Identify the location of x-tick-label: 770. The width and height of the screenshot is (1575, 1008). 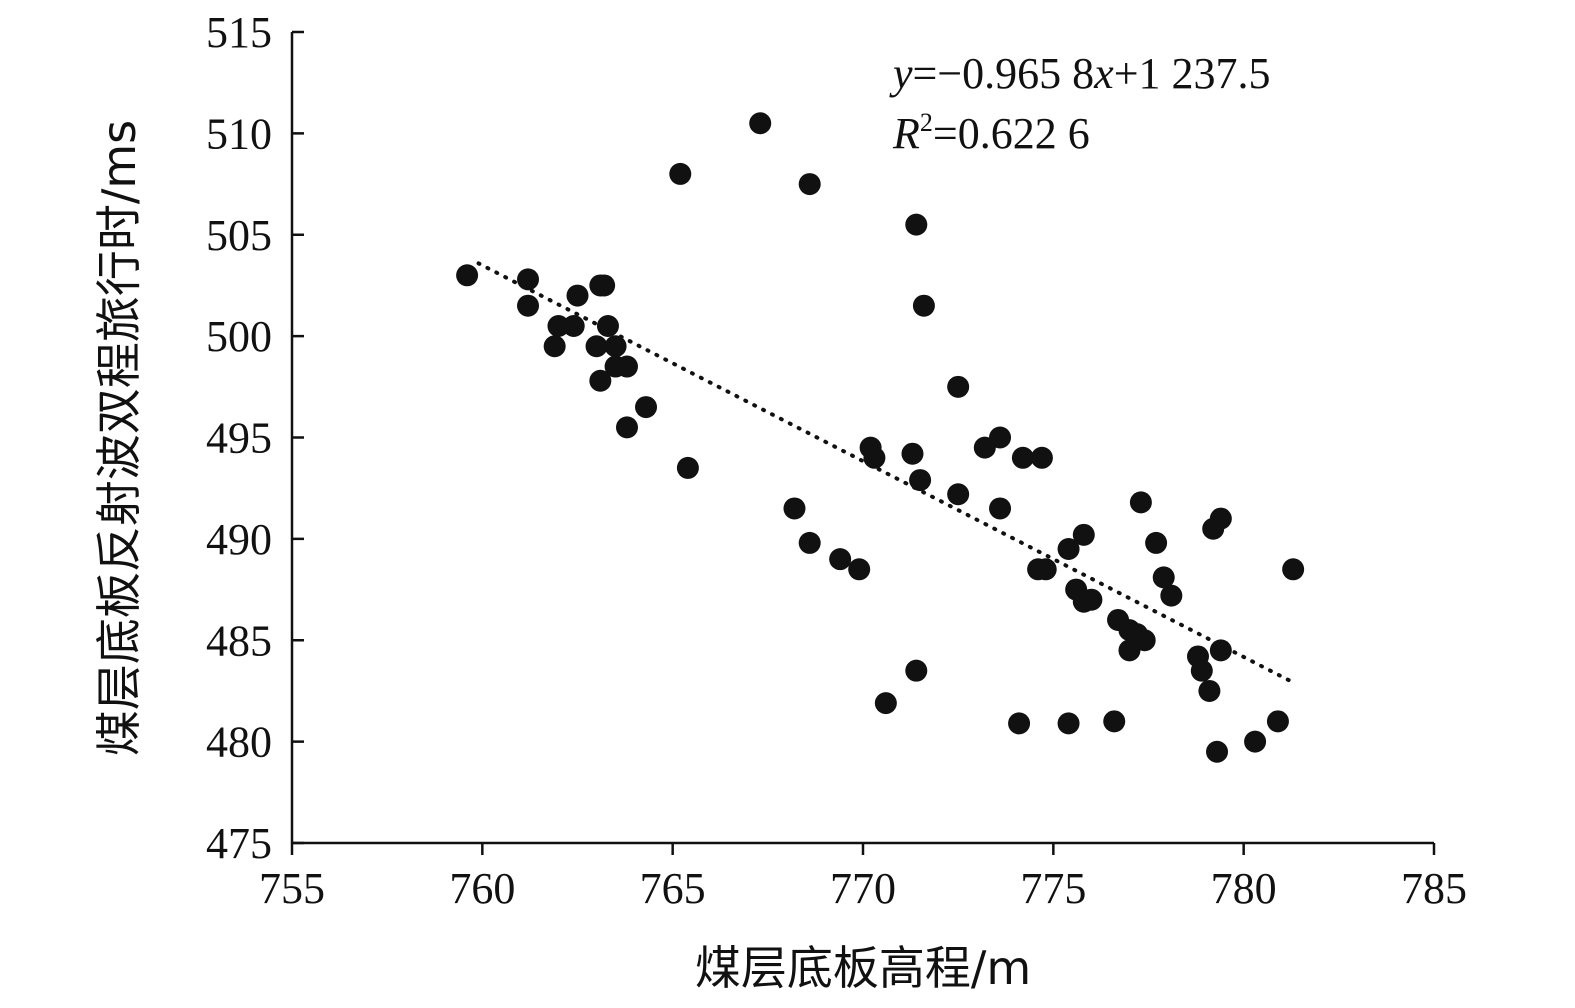
(863, 888).